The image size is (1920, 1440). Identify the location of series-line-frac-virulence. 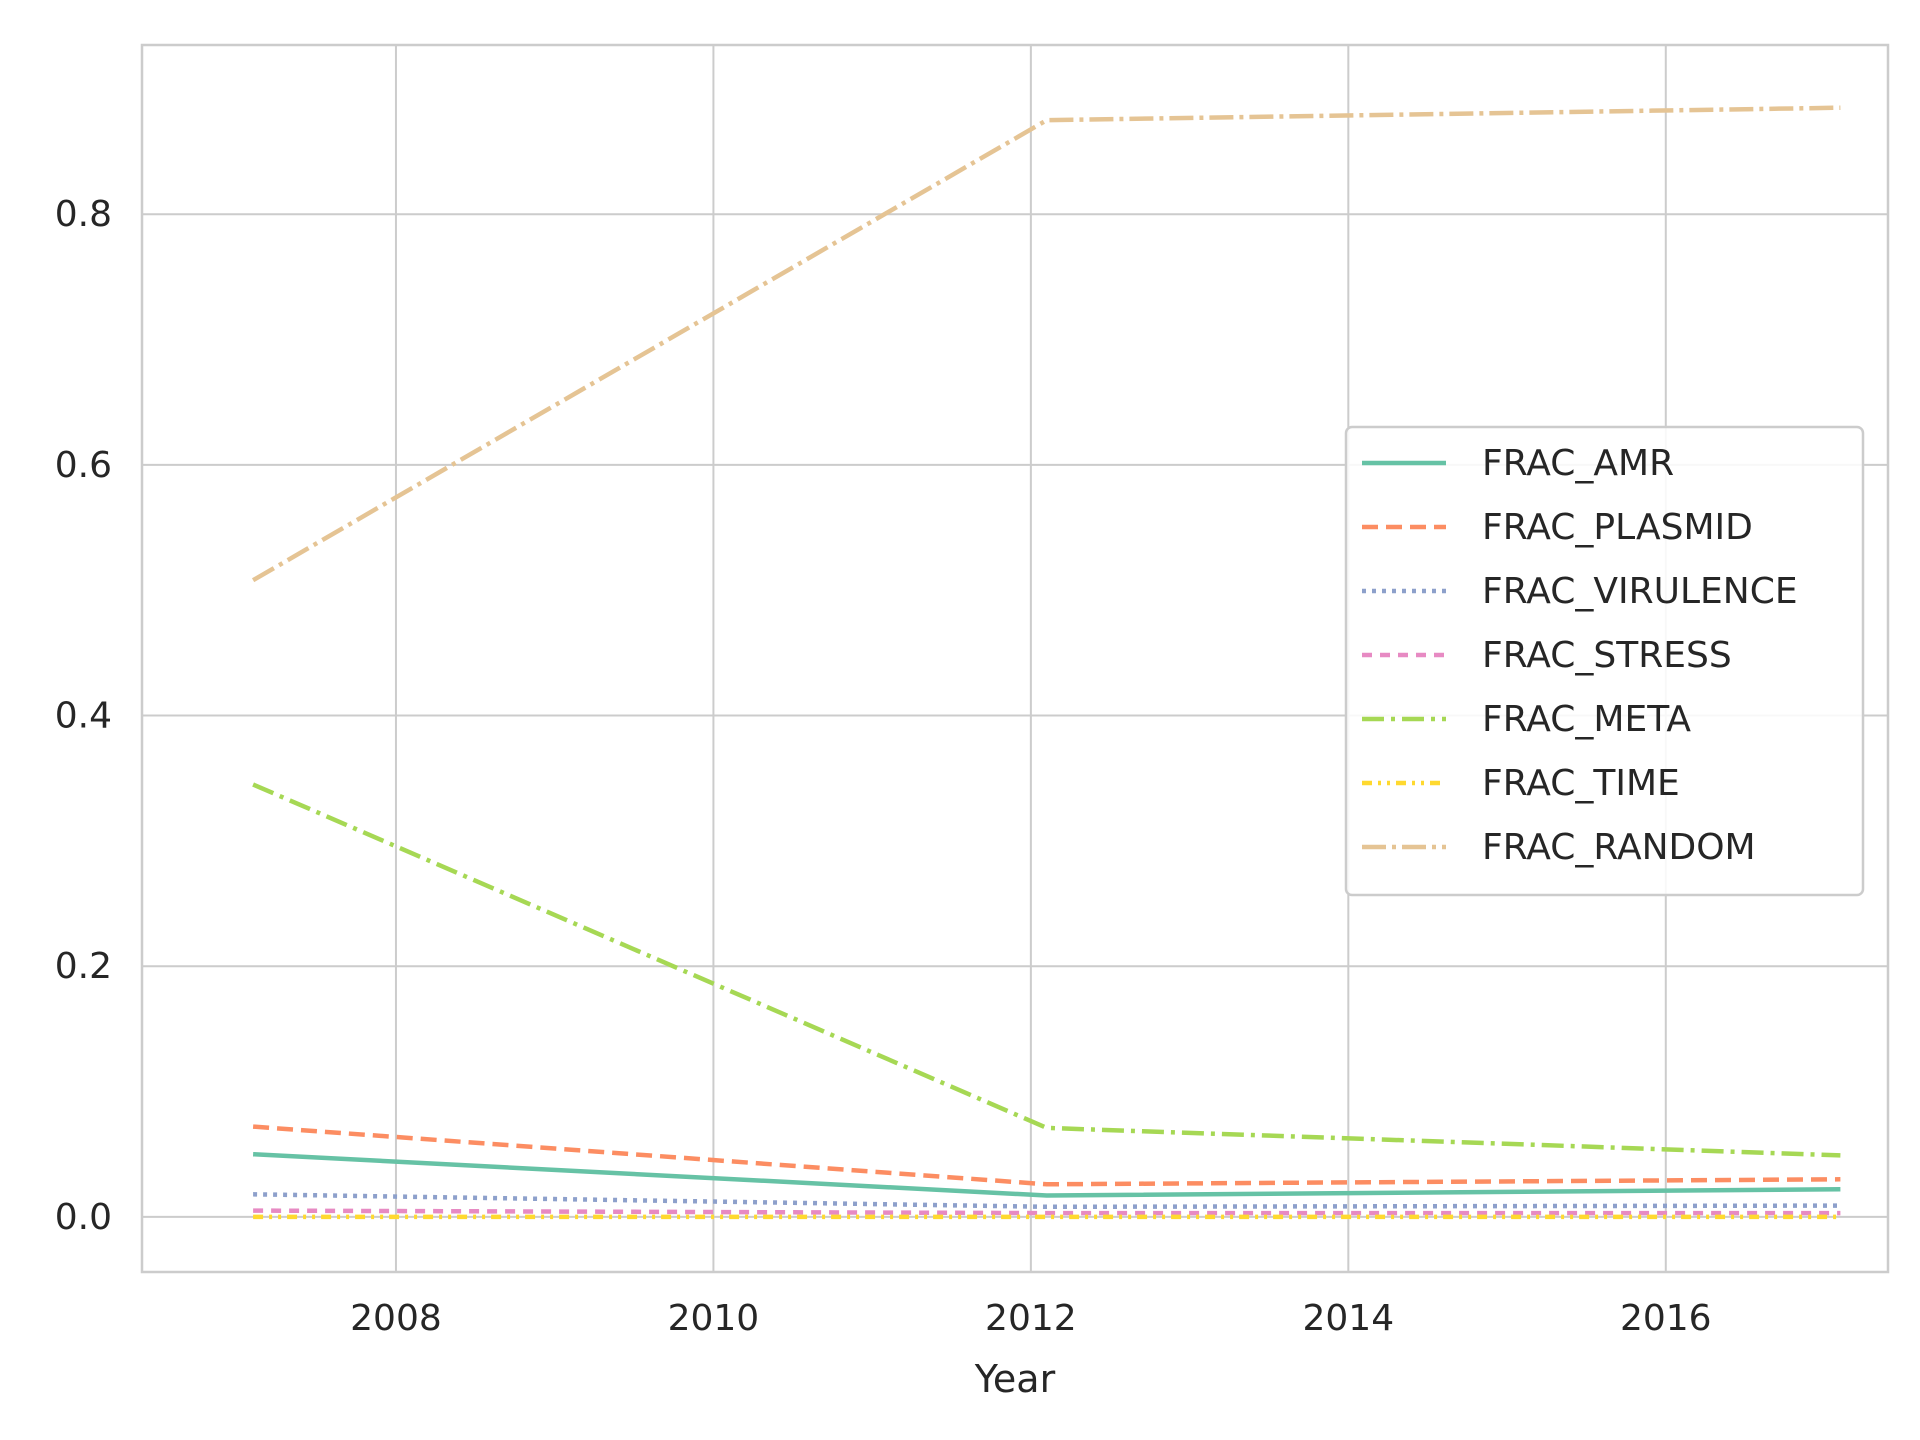
(1047, 1201).